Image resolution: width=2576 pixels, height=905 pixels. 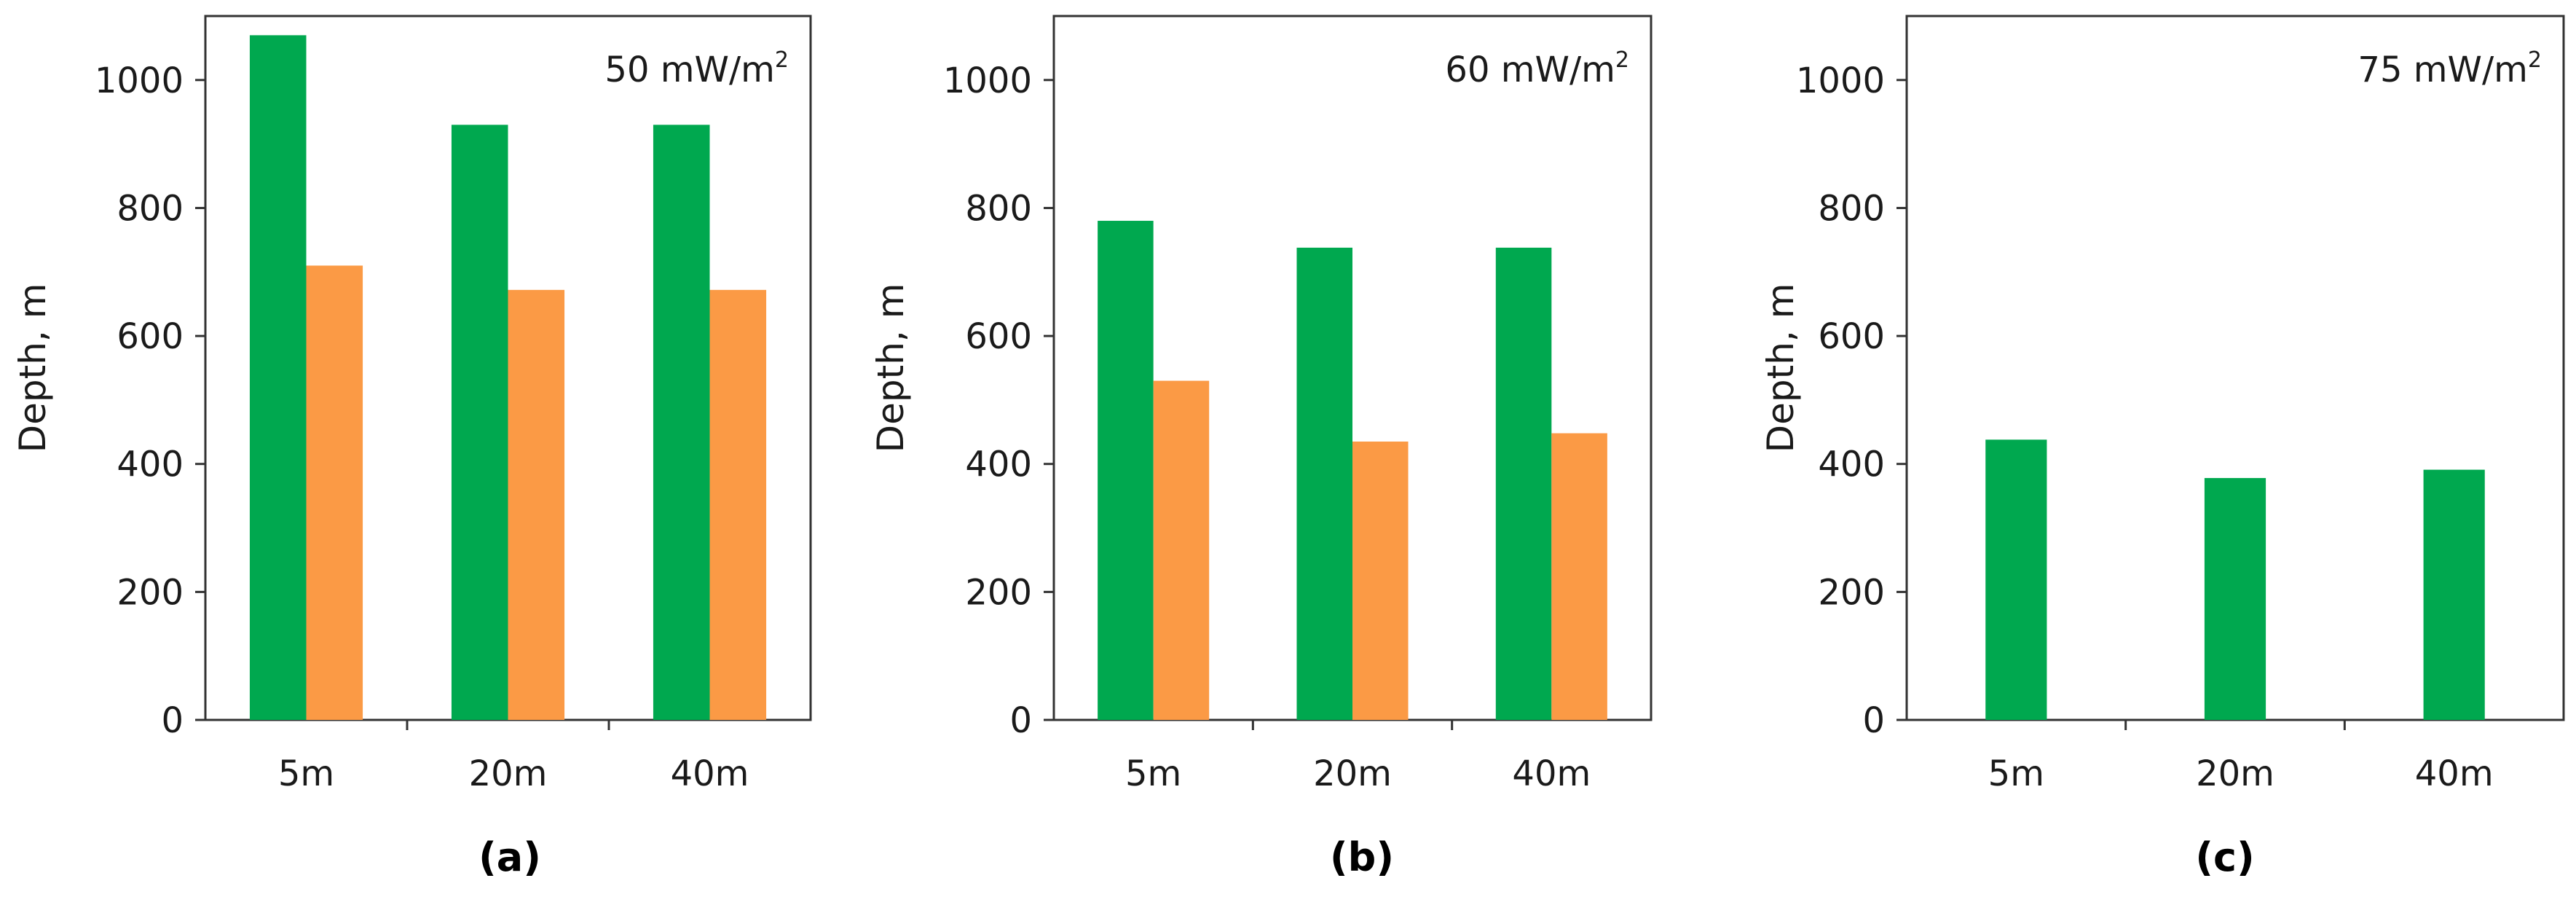 I want to click on panel-label: (c), so click(x=2224, y=857).